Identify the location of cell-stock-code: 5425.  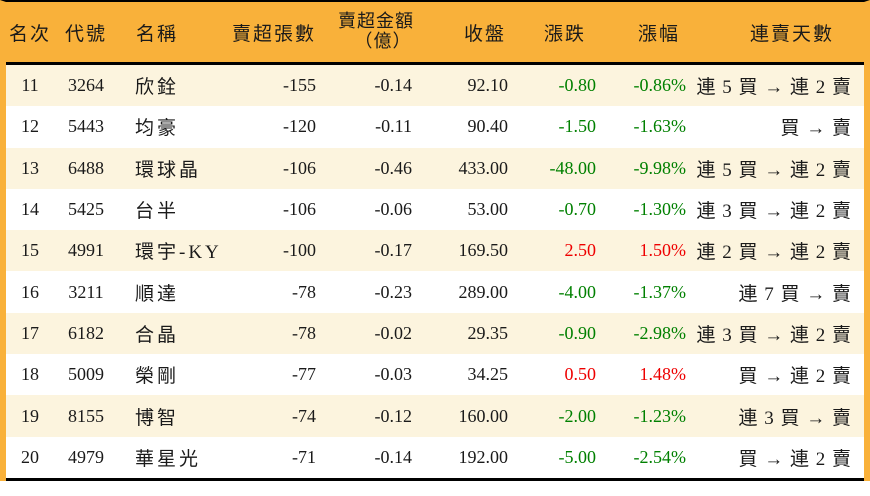
(86, 209).